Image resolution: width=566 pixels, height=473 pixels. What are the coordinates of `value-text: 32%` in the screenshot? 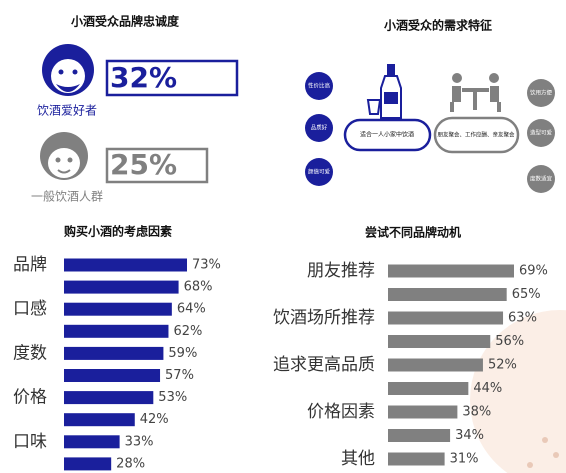 It's located at (143, 77).